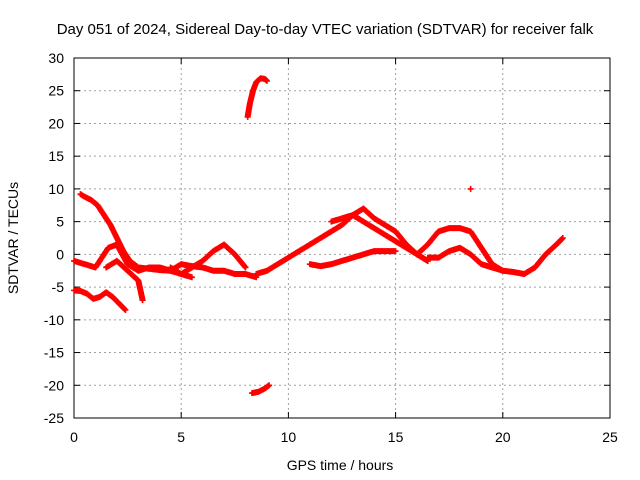 The image size is (640, 480). Describe the element at coordinates (60, 254) in the screenshot. I see `y-tick-label: 0` at that location.